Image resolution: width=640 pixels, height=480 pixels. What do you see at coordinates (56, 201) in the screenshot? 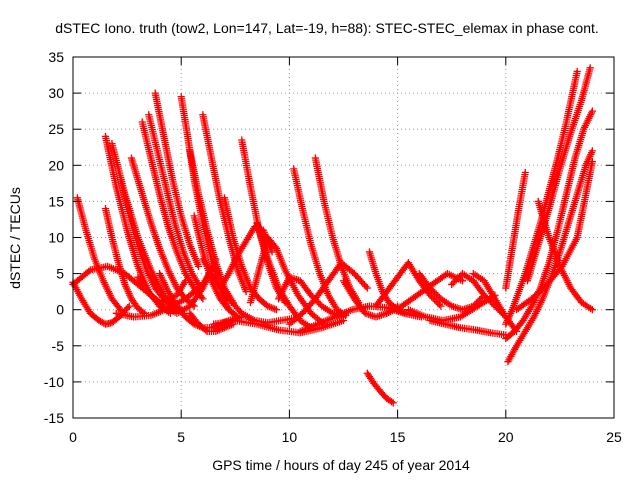
I see `y-tick-label: 15` at bounding box center [56, 201].